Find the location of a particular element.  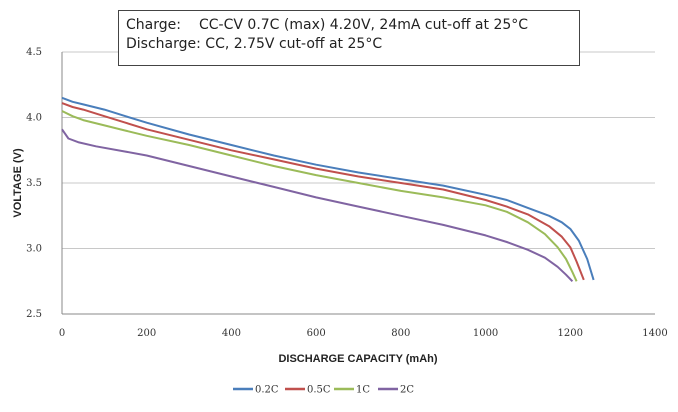

x-tick-label: 400 is located at coordinates (231, 333).